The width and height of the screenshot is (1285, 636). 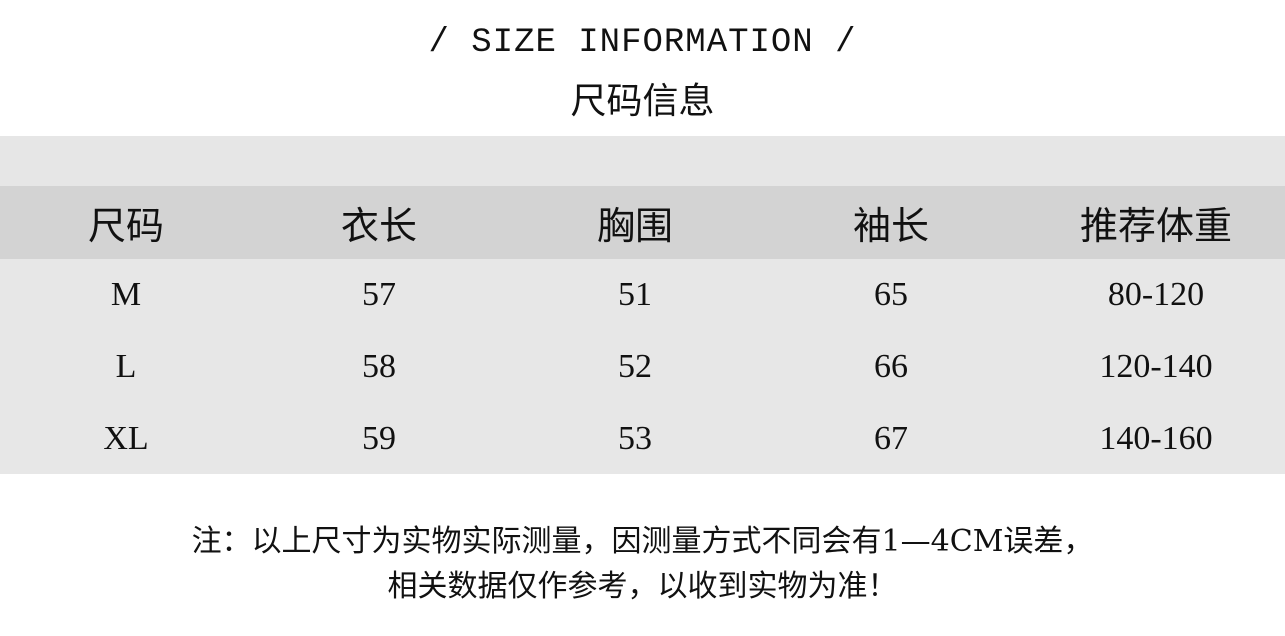 What do you see at coordinates (642, 101) in the screenshot?
I see `title-chinese: 尺码信息` at bounding box center [642, 101].